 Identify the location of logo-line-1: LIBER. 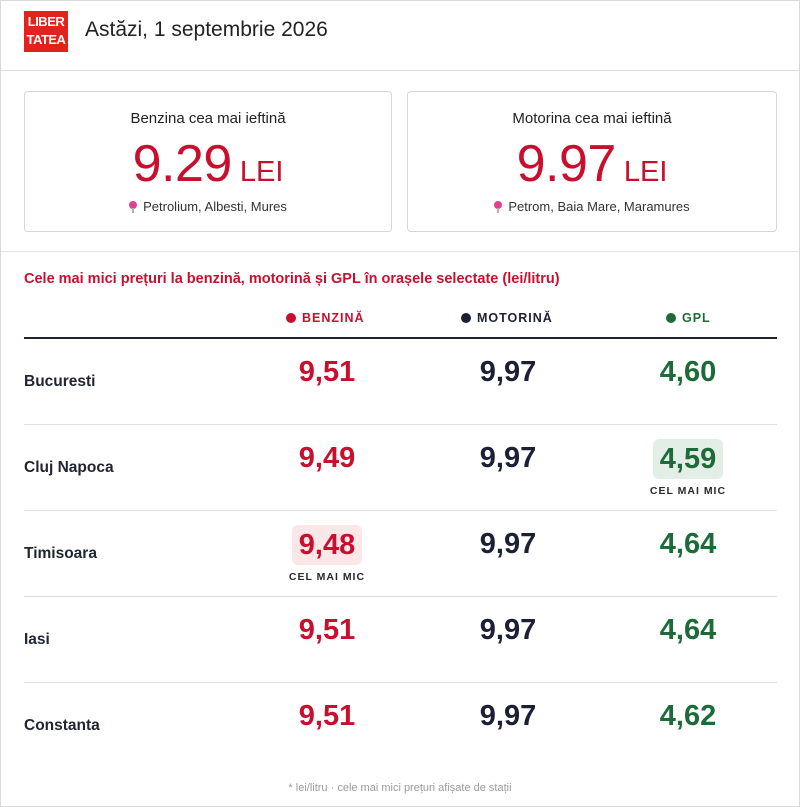
(46, 21).